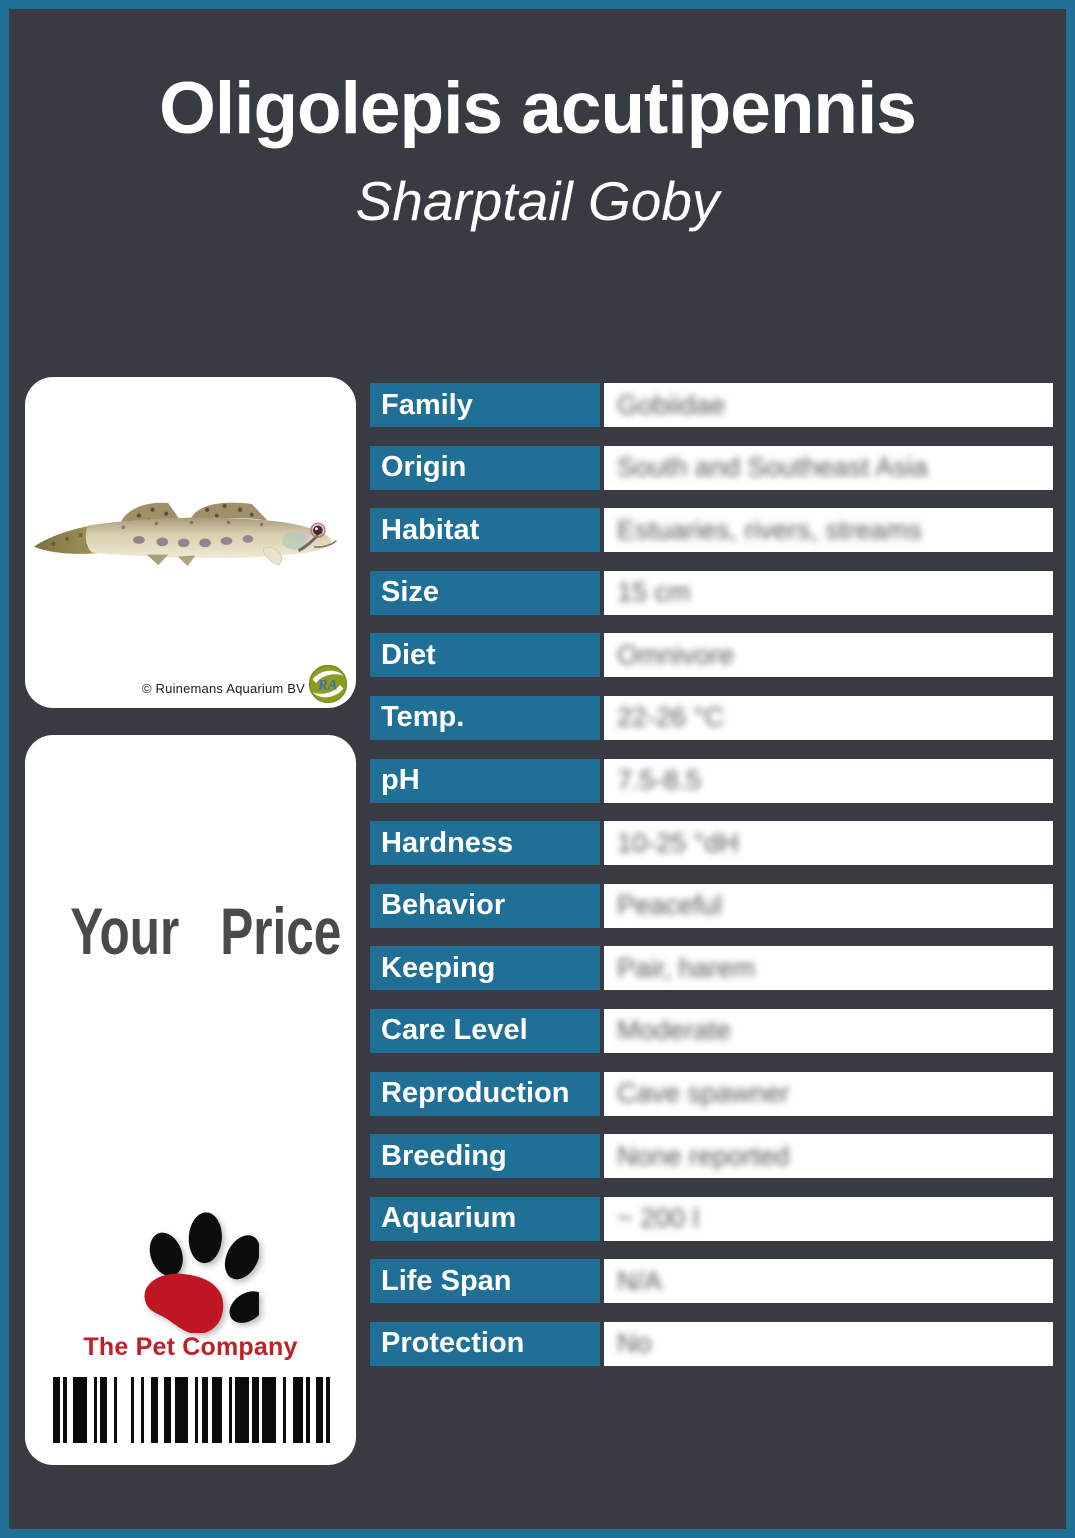 The image size is (1075, 1538). I want to click on row-value: 15 cm, so click(828, 592).